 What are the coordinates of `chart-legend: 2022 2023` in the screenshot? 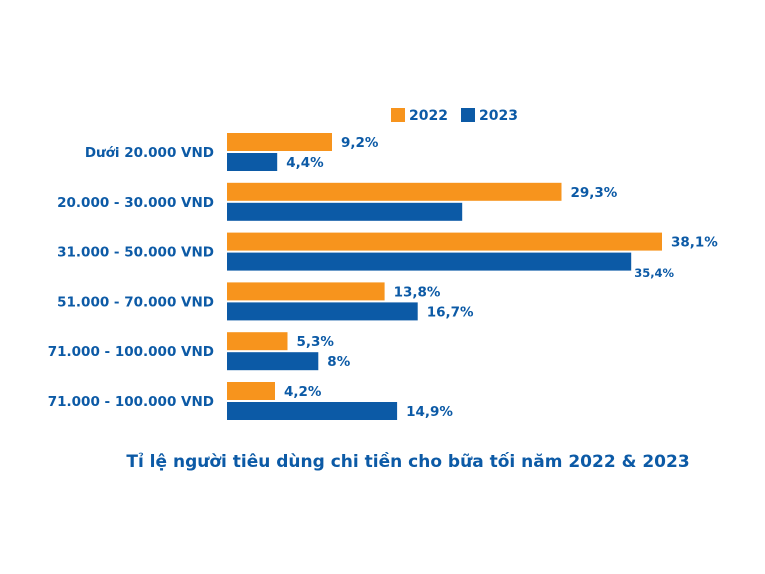 It's located at (454, 116).